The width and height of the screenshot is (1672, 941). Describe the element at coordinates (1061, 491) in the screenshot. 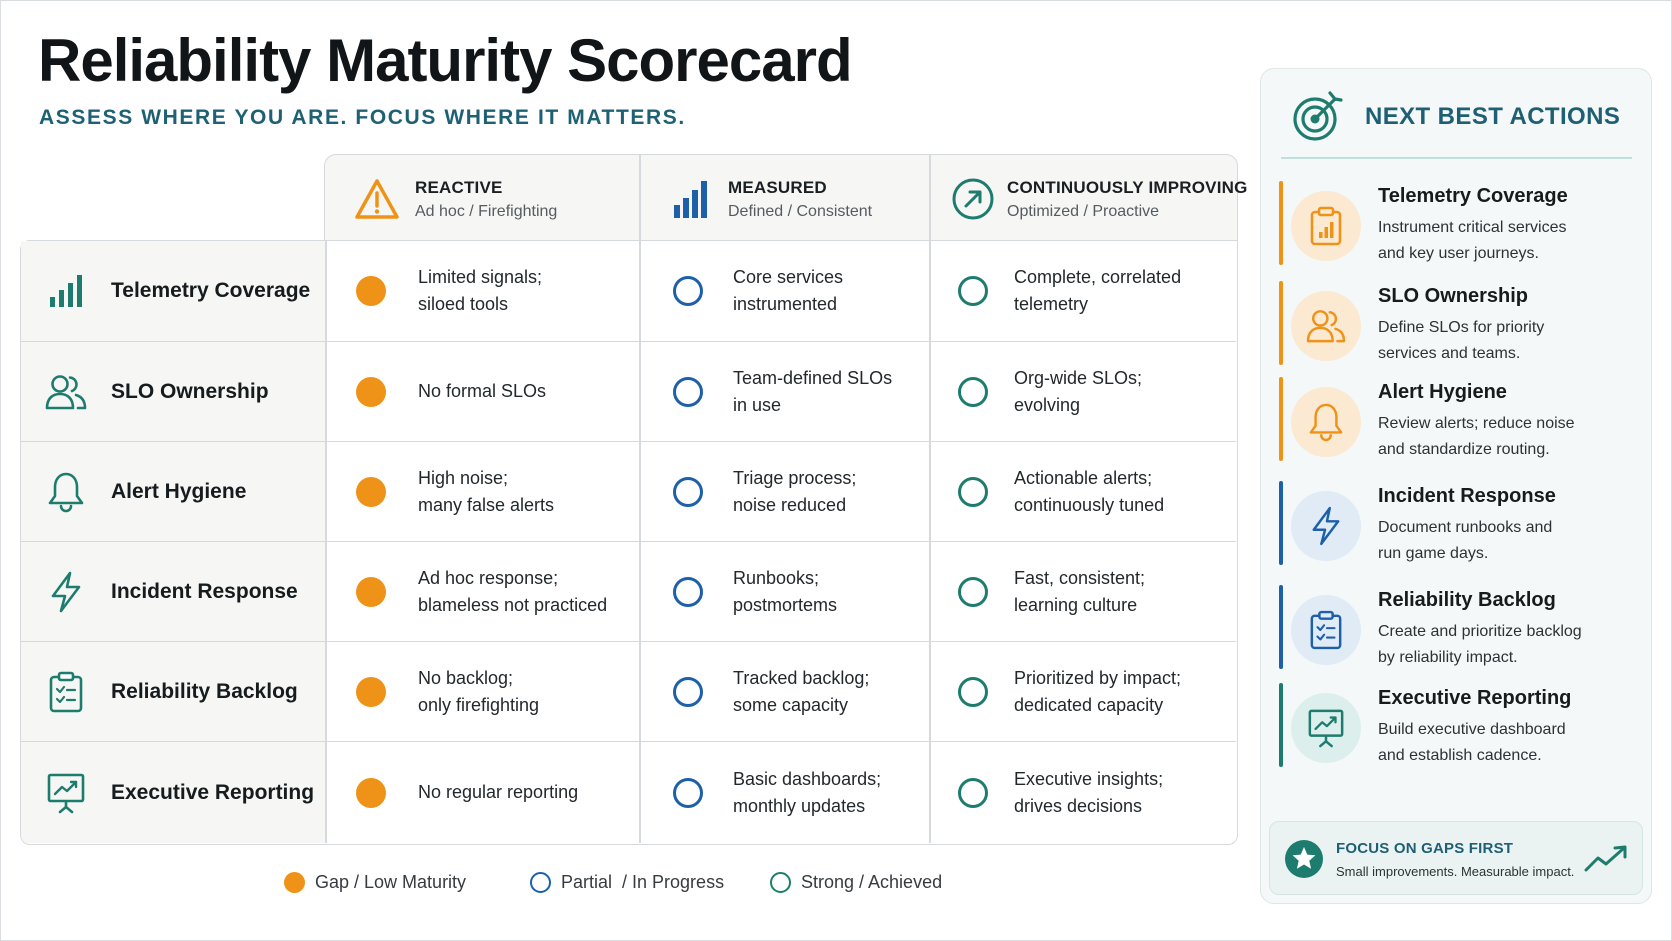

I see `maturity-cell: Actionable alerts; continuously tuned` at that location.